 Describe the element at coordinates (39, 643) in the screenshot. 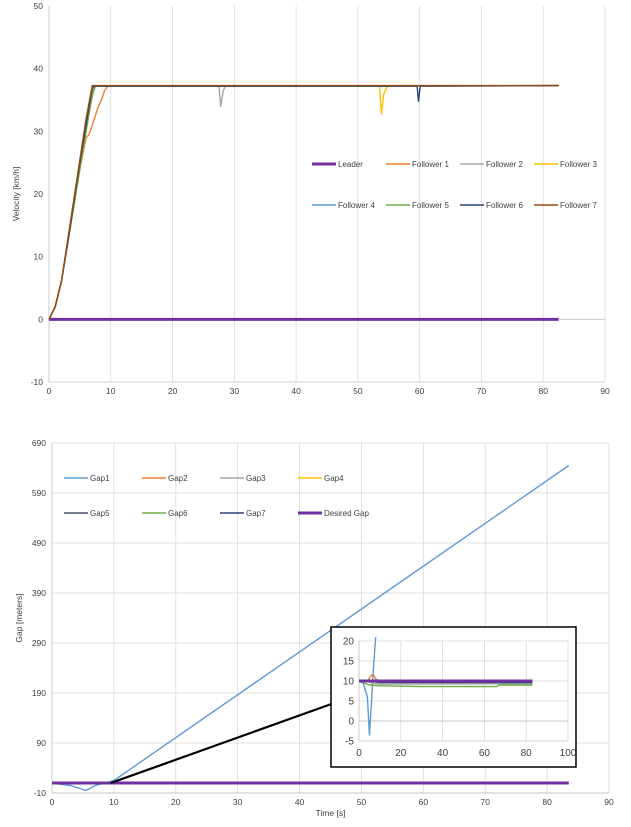

I see `y-tick-label: 290` at that location.